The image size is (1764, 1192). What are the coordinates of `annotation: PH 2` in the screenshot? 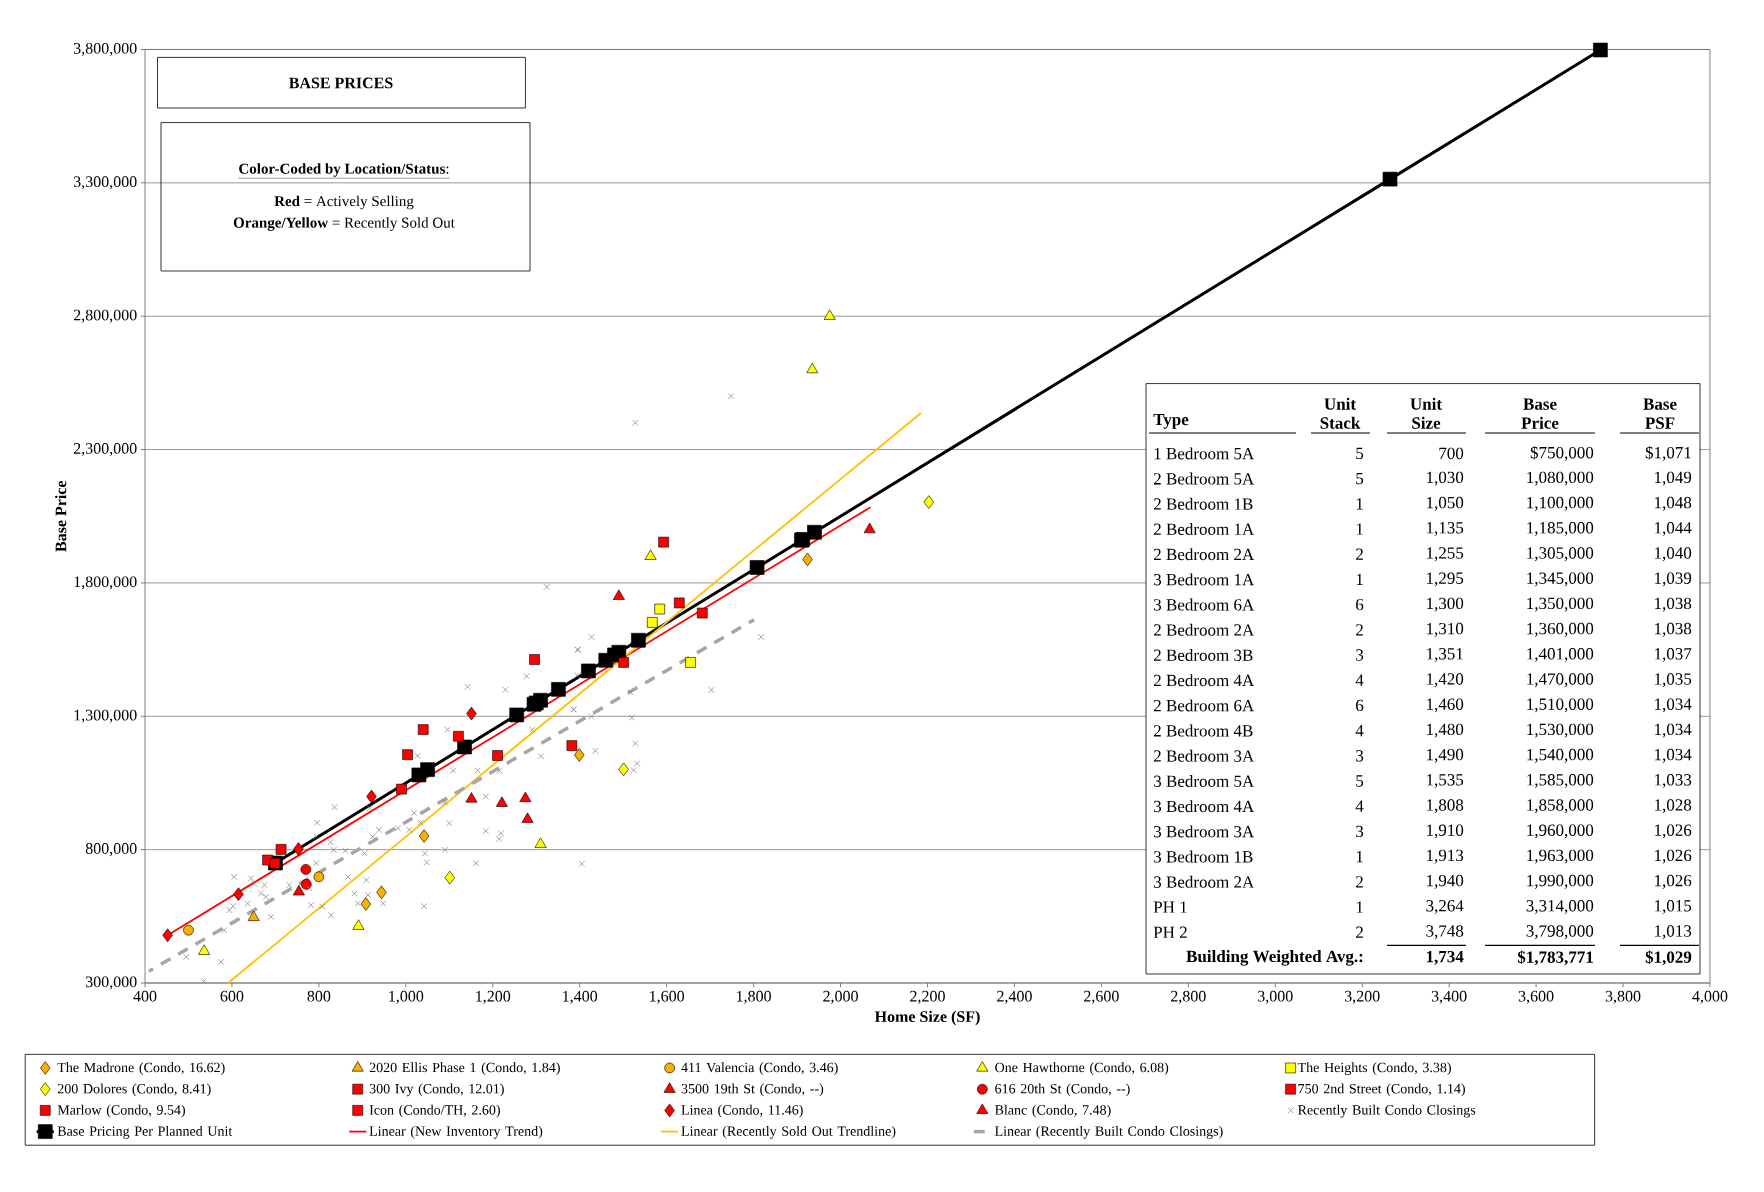 It's located at (1170, 932).